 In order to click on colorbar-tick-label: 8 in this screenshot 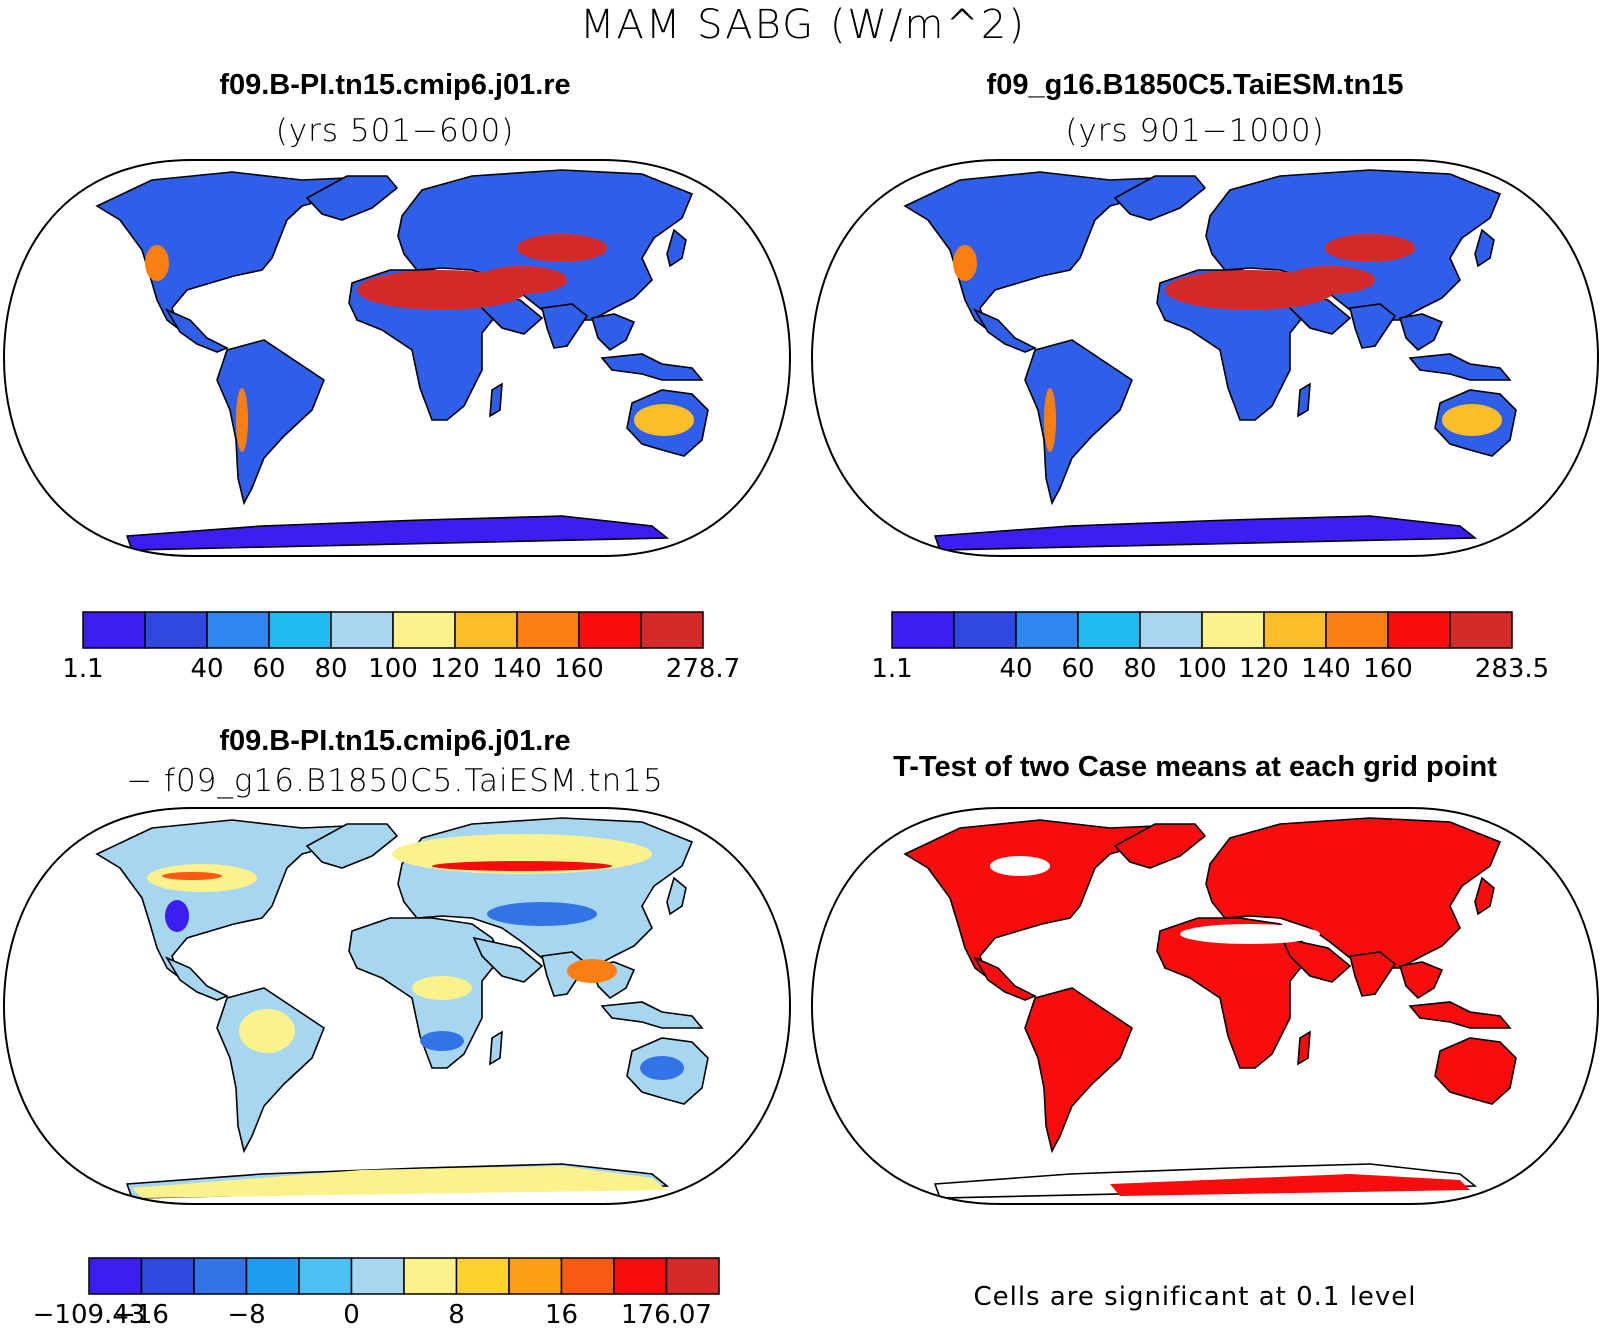, I will do `click(456, 1314)`.